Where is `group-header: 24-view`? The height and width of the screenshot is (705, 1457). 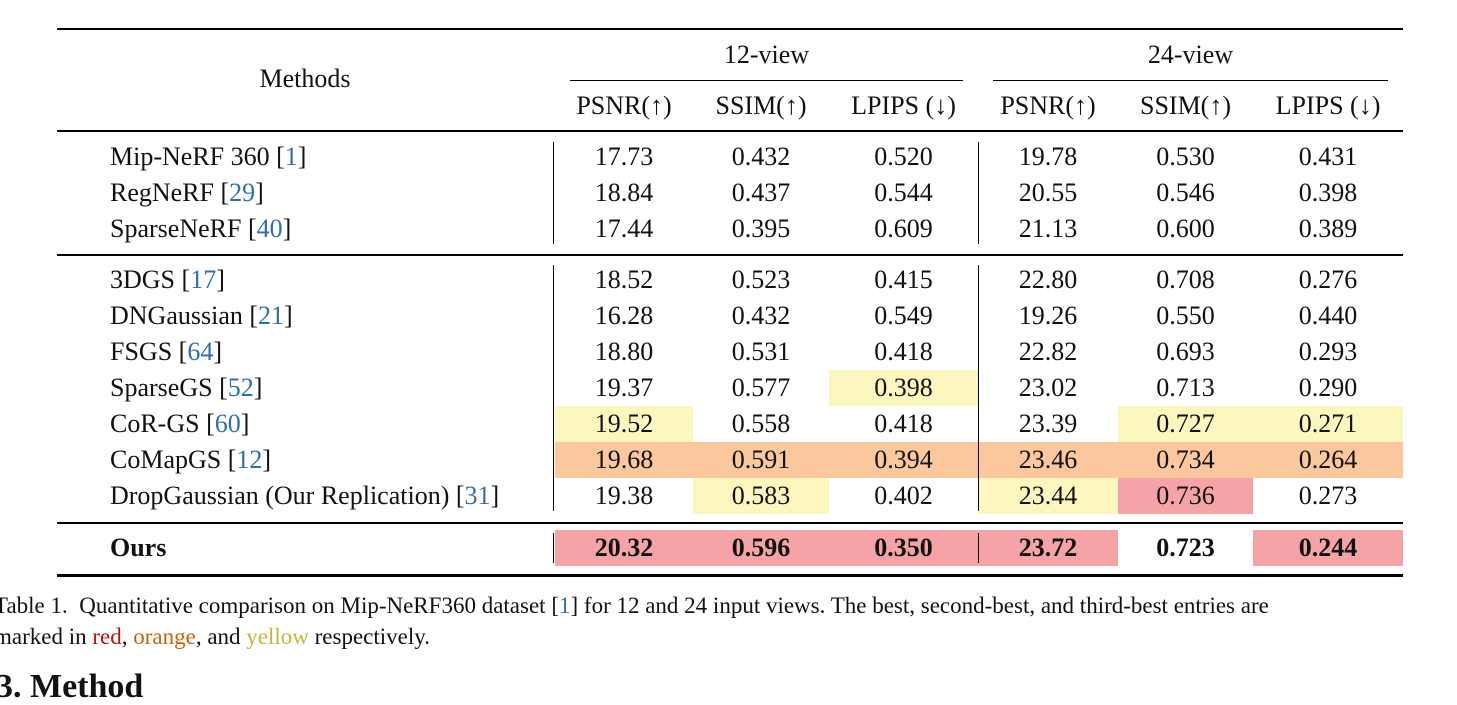
group-header: 24-view is located at coordinates (1190, 54).